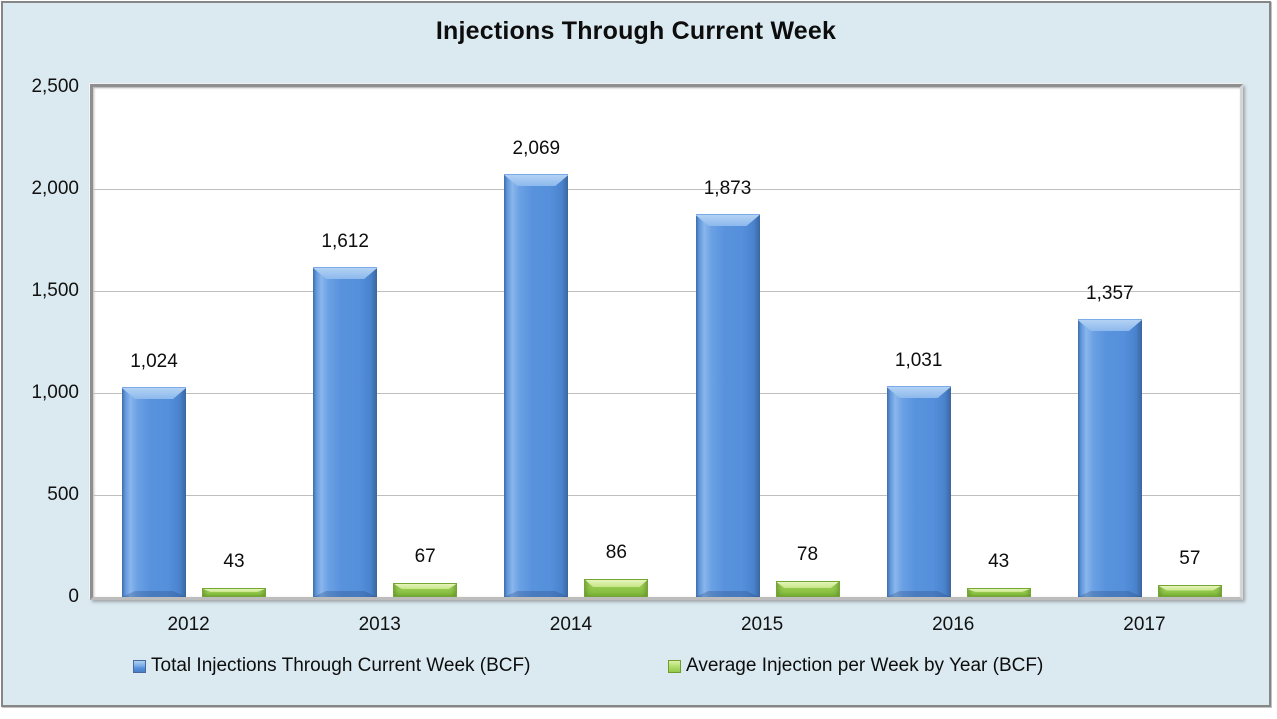 Image resolution: width=1277 pixels, height=719 pixels. Describe the element at coordinates (616, 552) in the screenshot. I see `bar-value-label: 86` at that location.